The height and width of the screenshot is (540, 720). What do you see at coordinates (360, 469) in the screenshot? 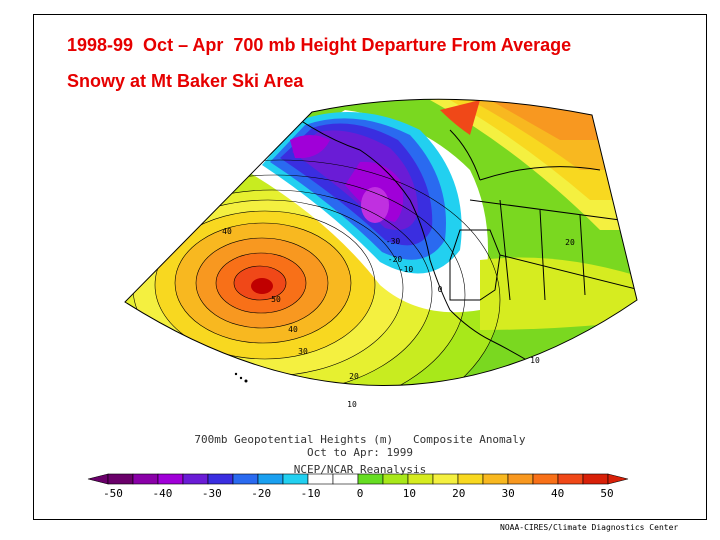
I see `caption-line-3: NCEP/NCAR Reanalysis` at bounding box center [360, 469].